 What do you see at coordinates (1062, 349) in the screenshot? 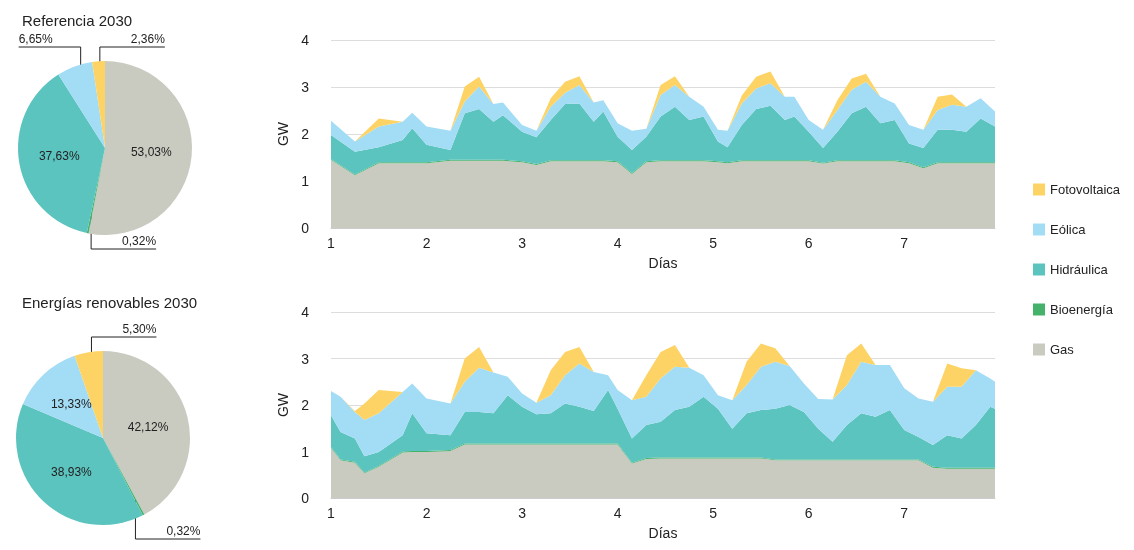
I see `legend-label: Gas` at bounding box center [1062, 349].